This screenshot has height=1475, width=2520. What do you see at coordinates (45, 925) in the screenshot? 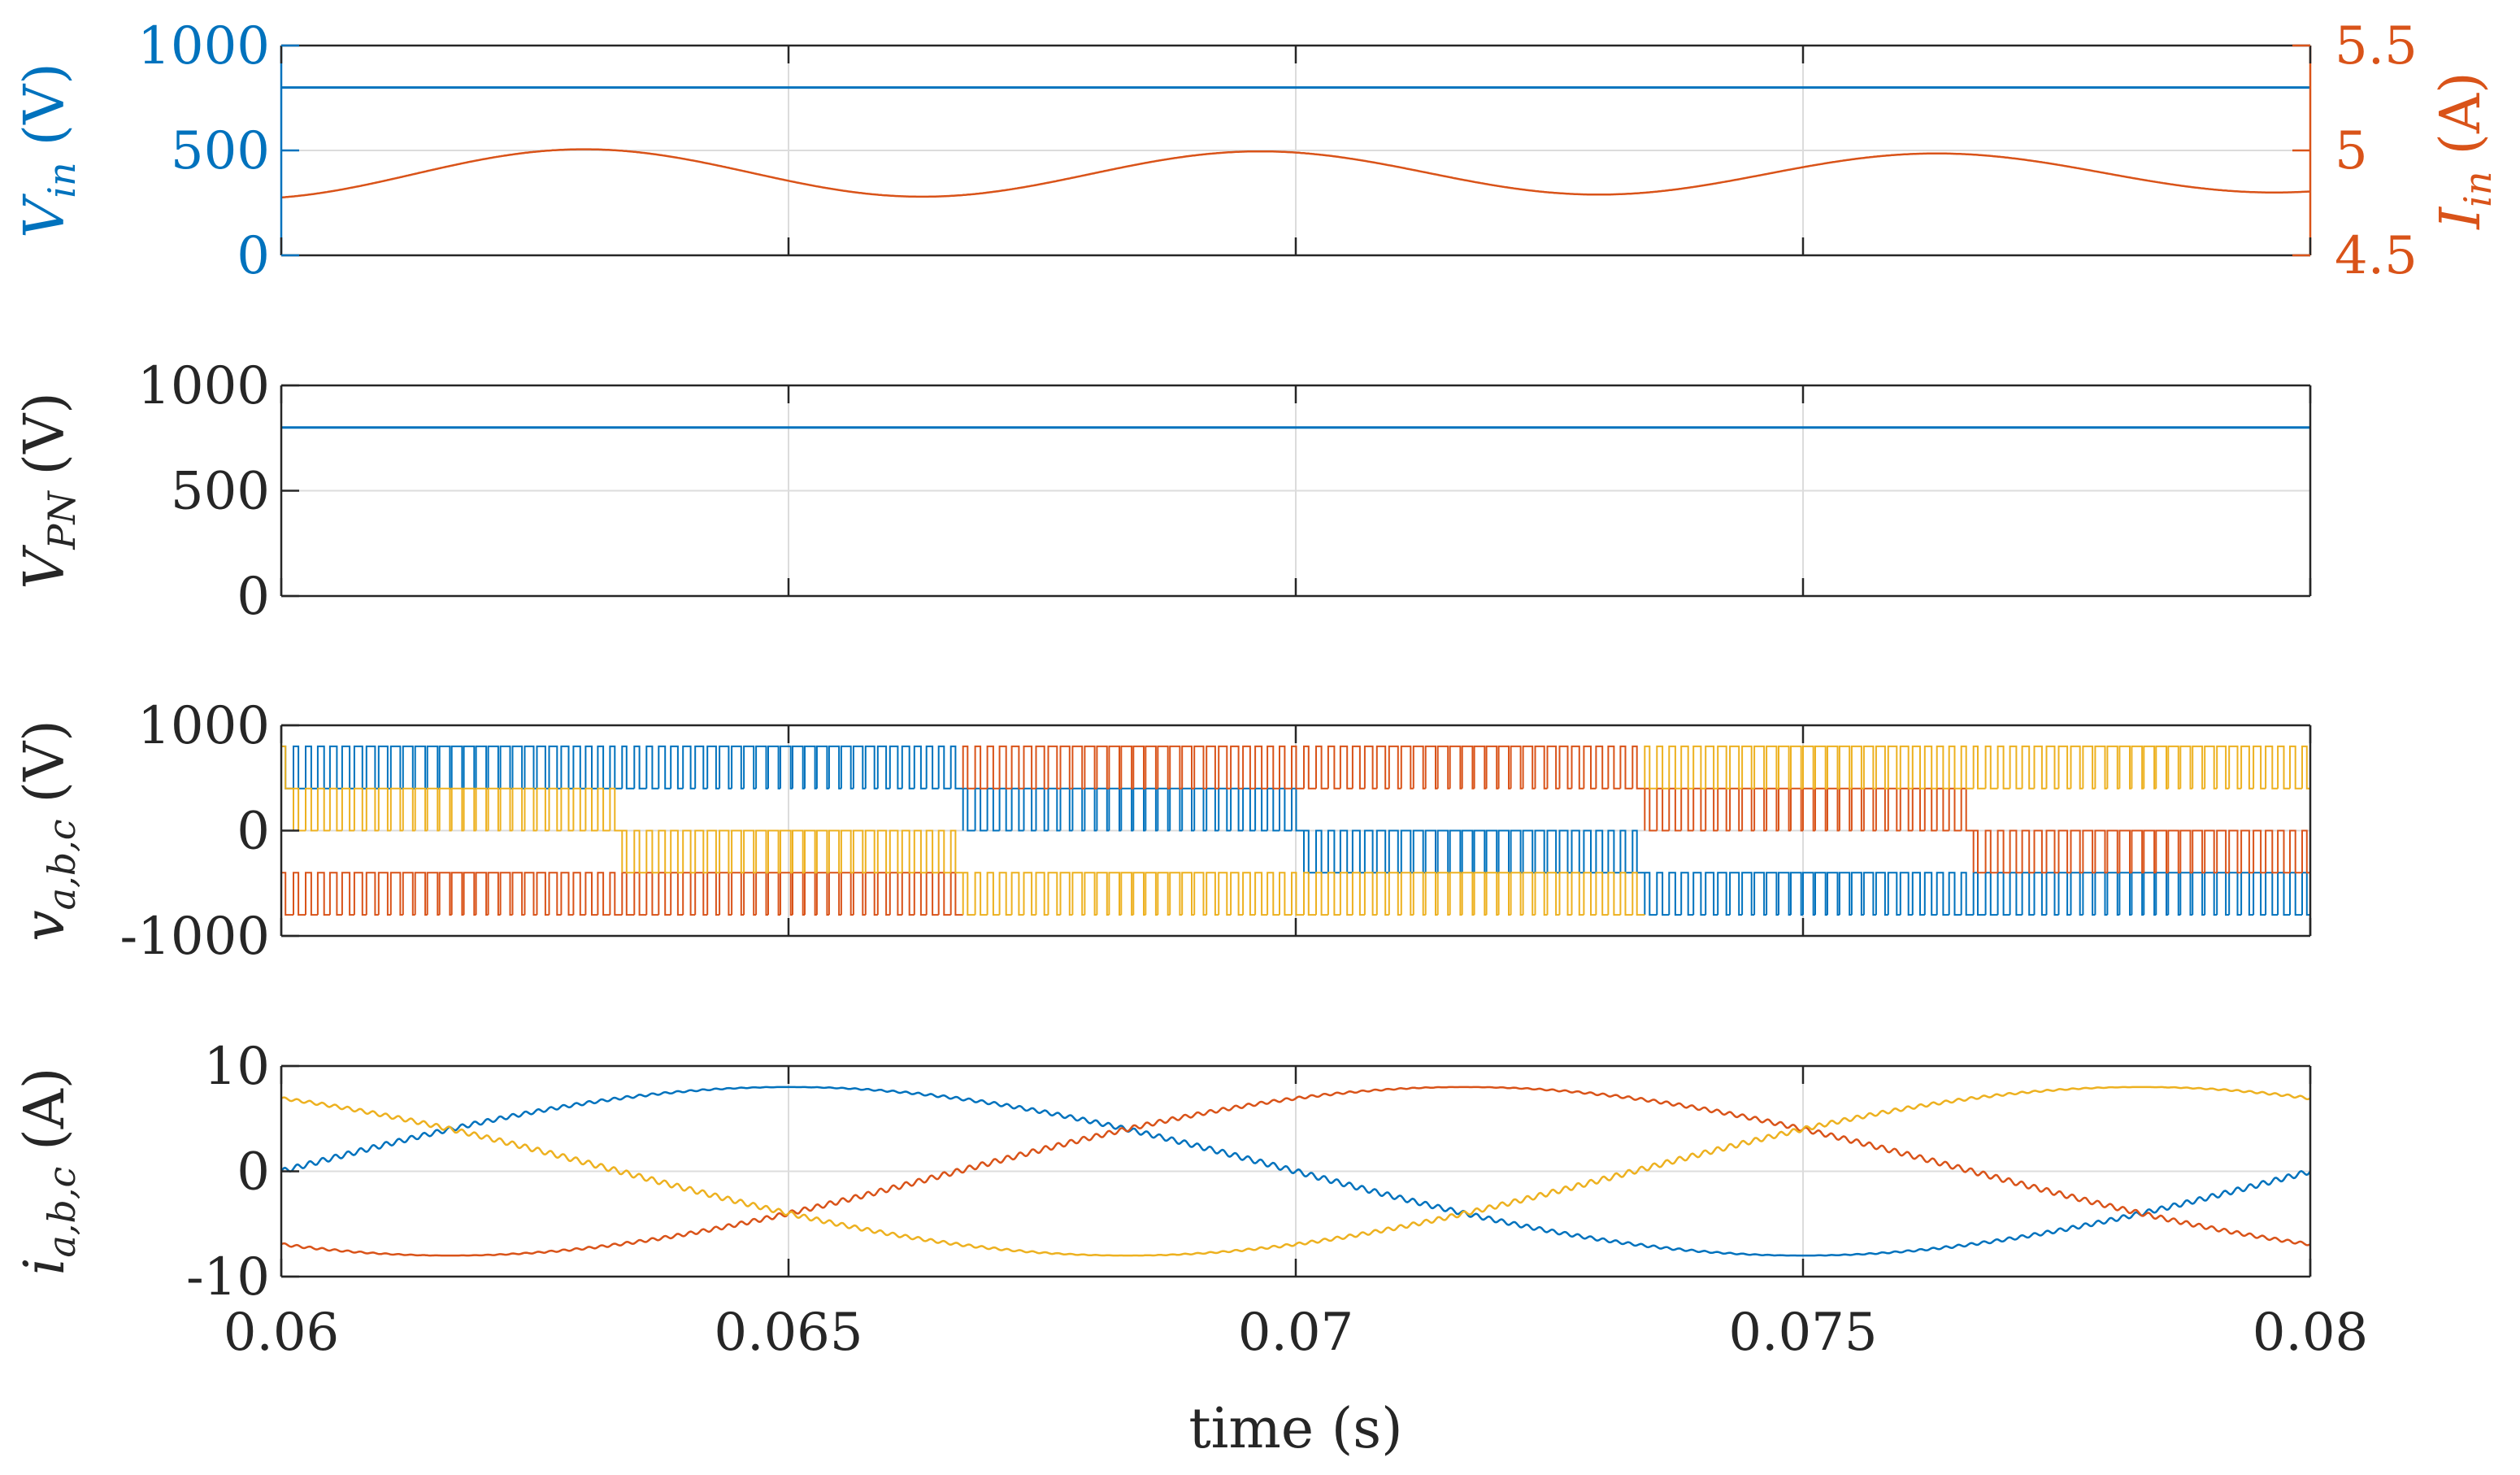
I see `p3-ylabel-main: v` at bounding box center [45, 925].